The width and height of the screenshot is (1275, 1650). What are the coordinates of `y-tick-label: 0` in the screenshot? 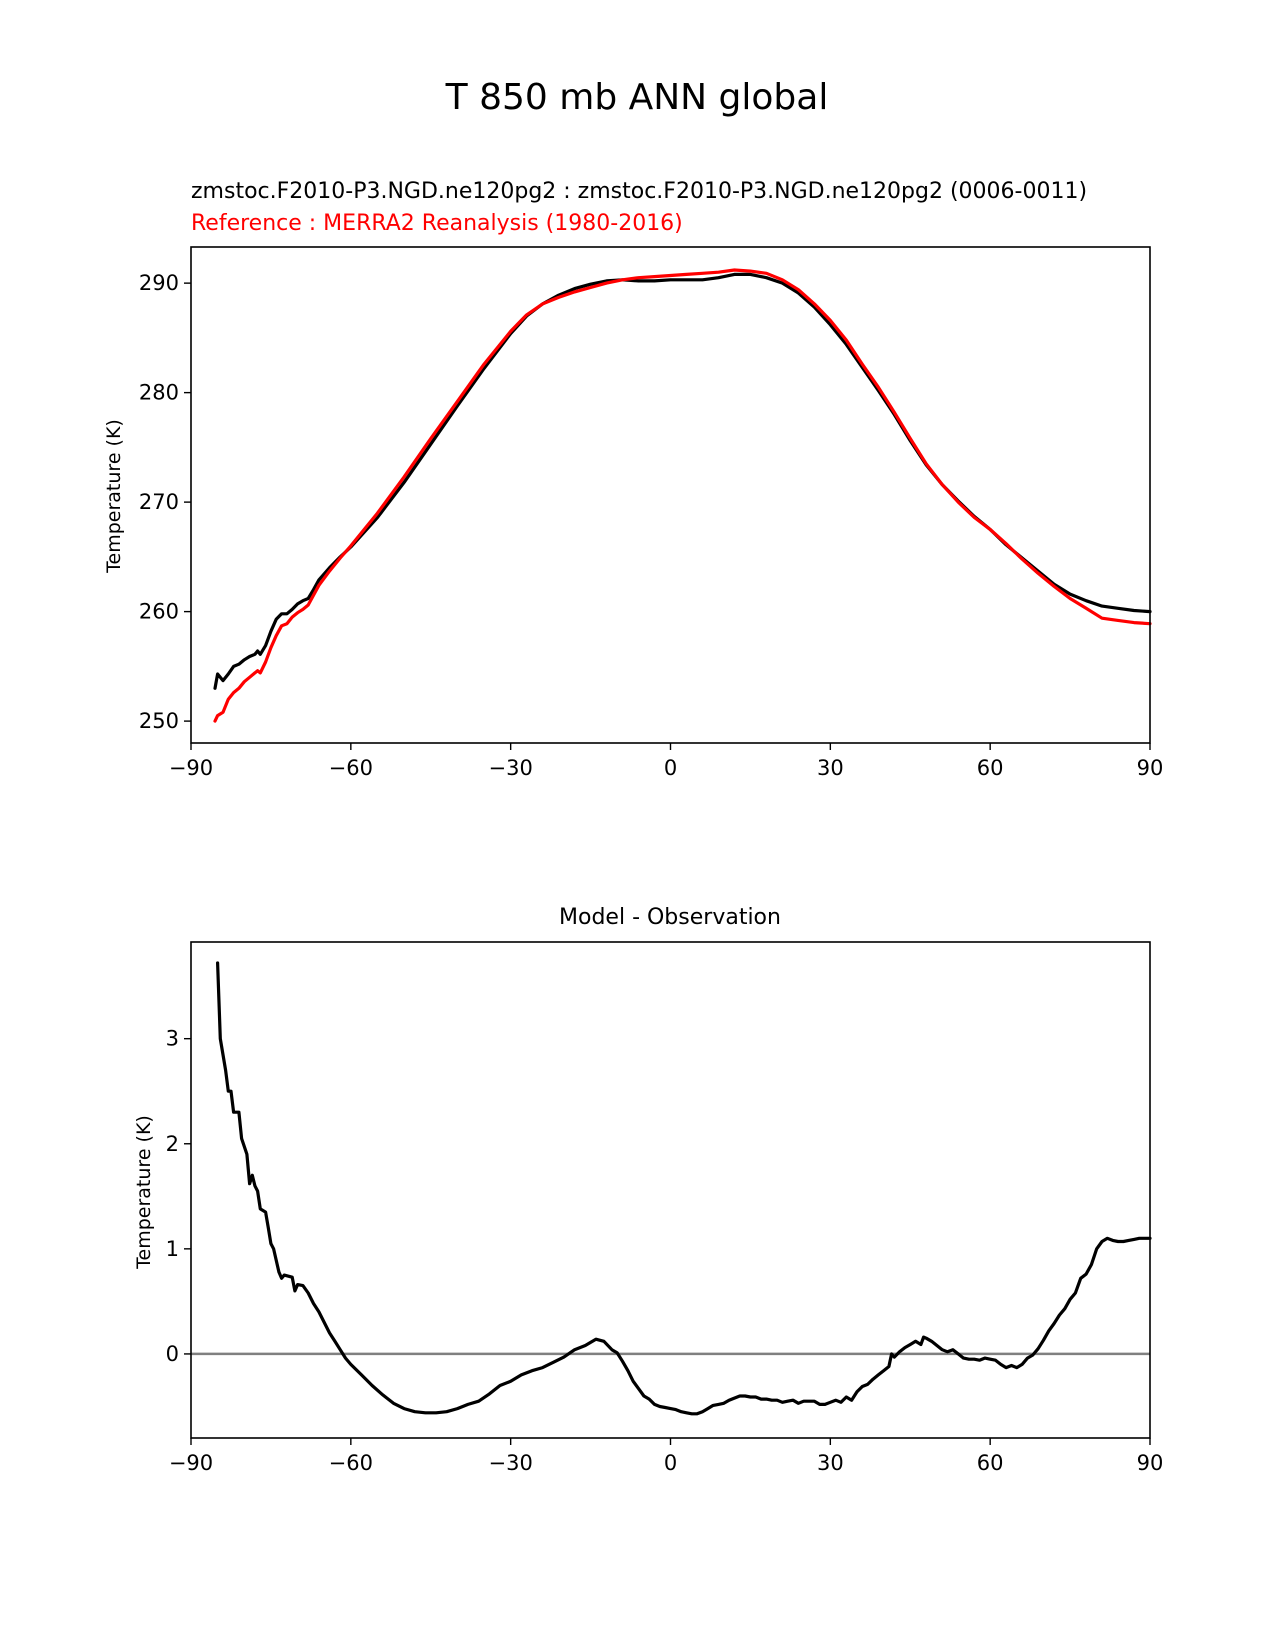 It's located at (172, 1354).